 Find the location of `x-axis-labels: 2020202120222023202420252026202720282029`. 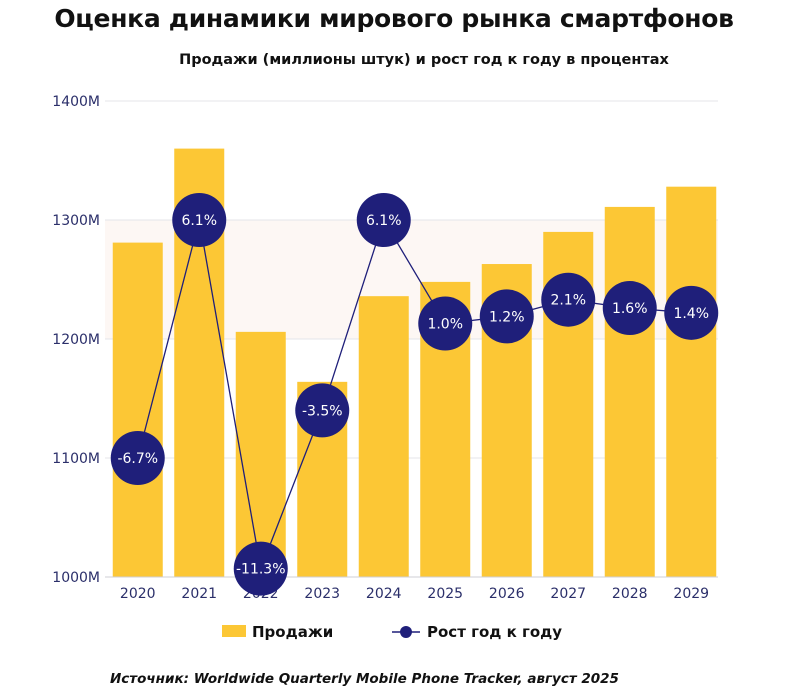

x-axis-labels: 2020202120222023202420252026202720282029 is located at coordinates (414, 594).